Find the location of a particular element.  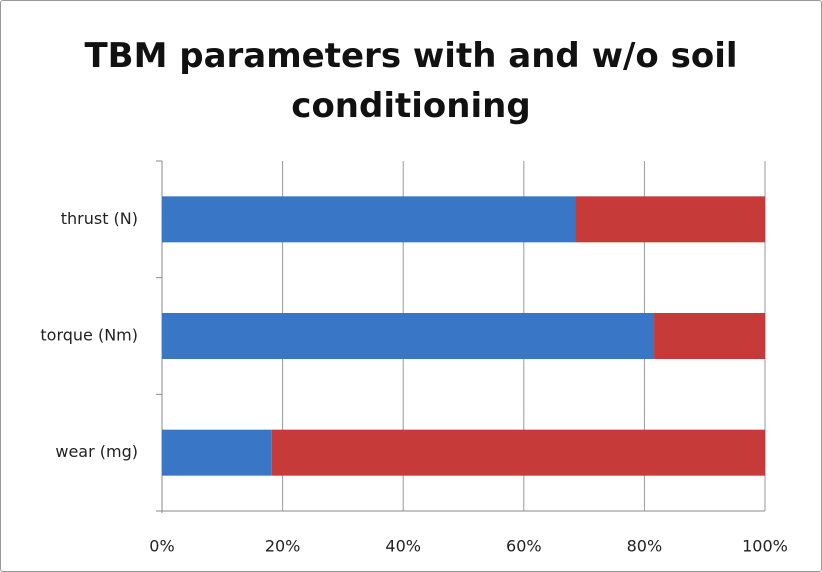

x-tick-label: 60% is located at coordinates (524, 546).